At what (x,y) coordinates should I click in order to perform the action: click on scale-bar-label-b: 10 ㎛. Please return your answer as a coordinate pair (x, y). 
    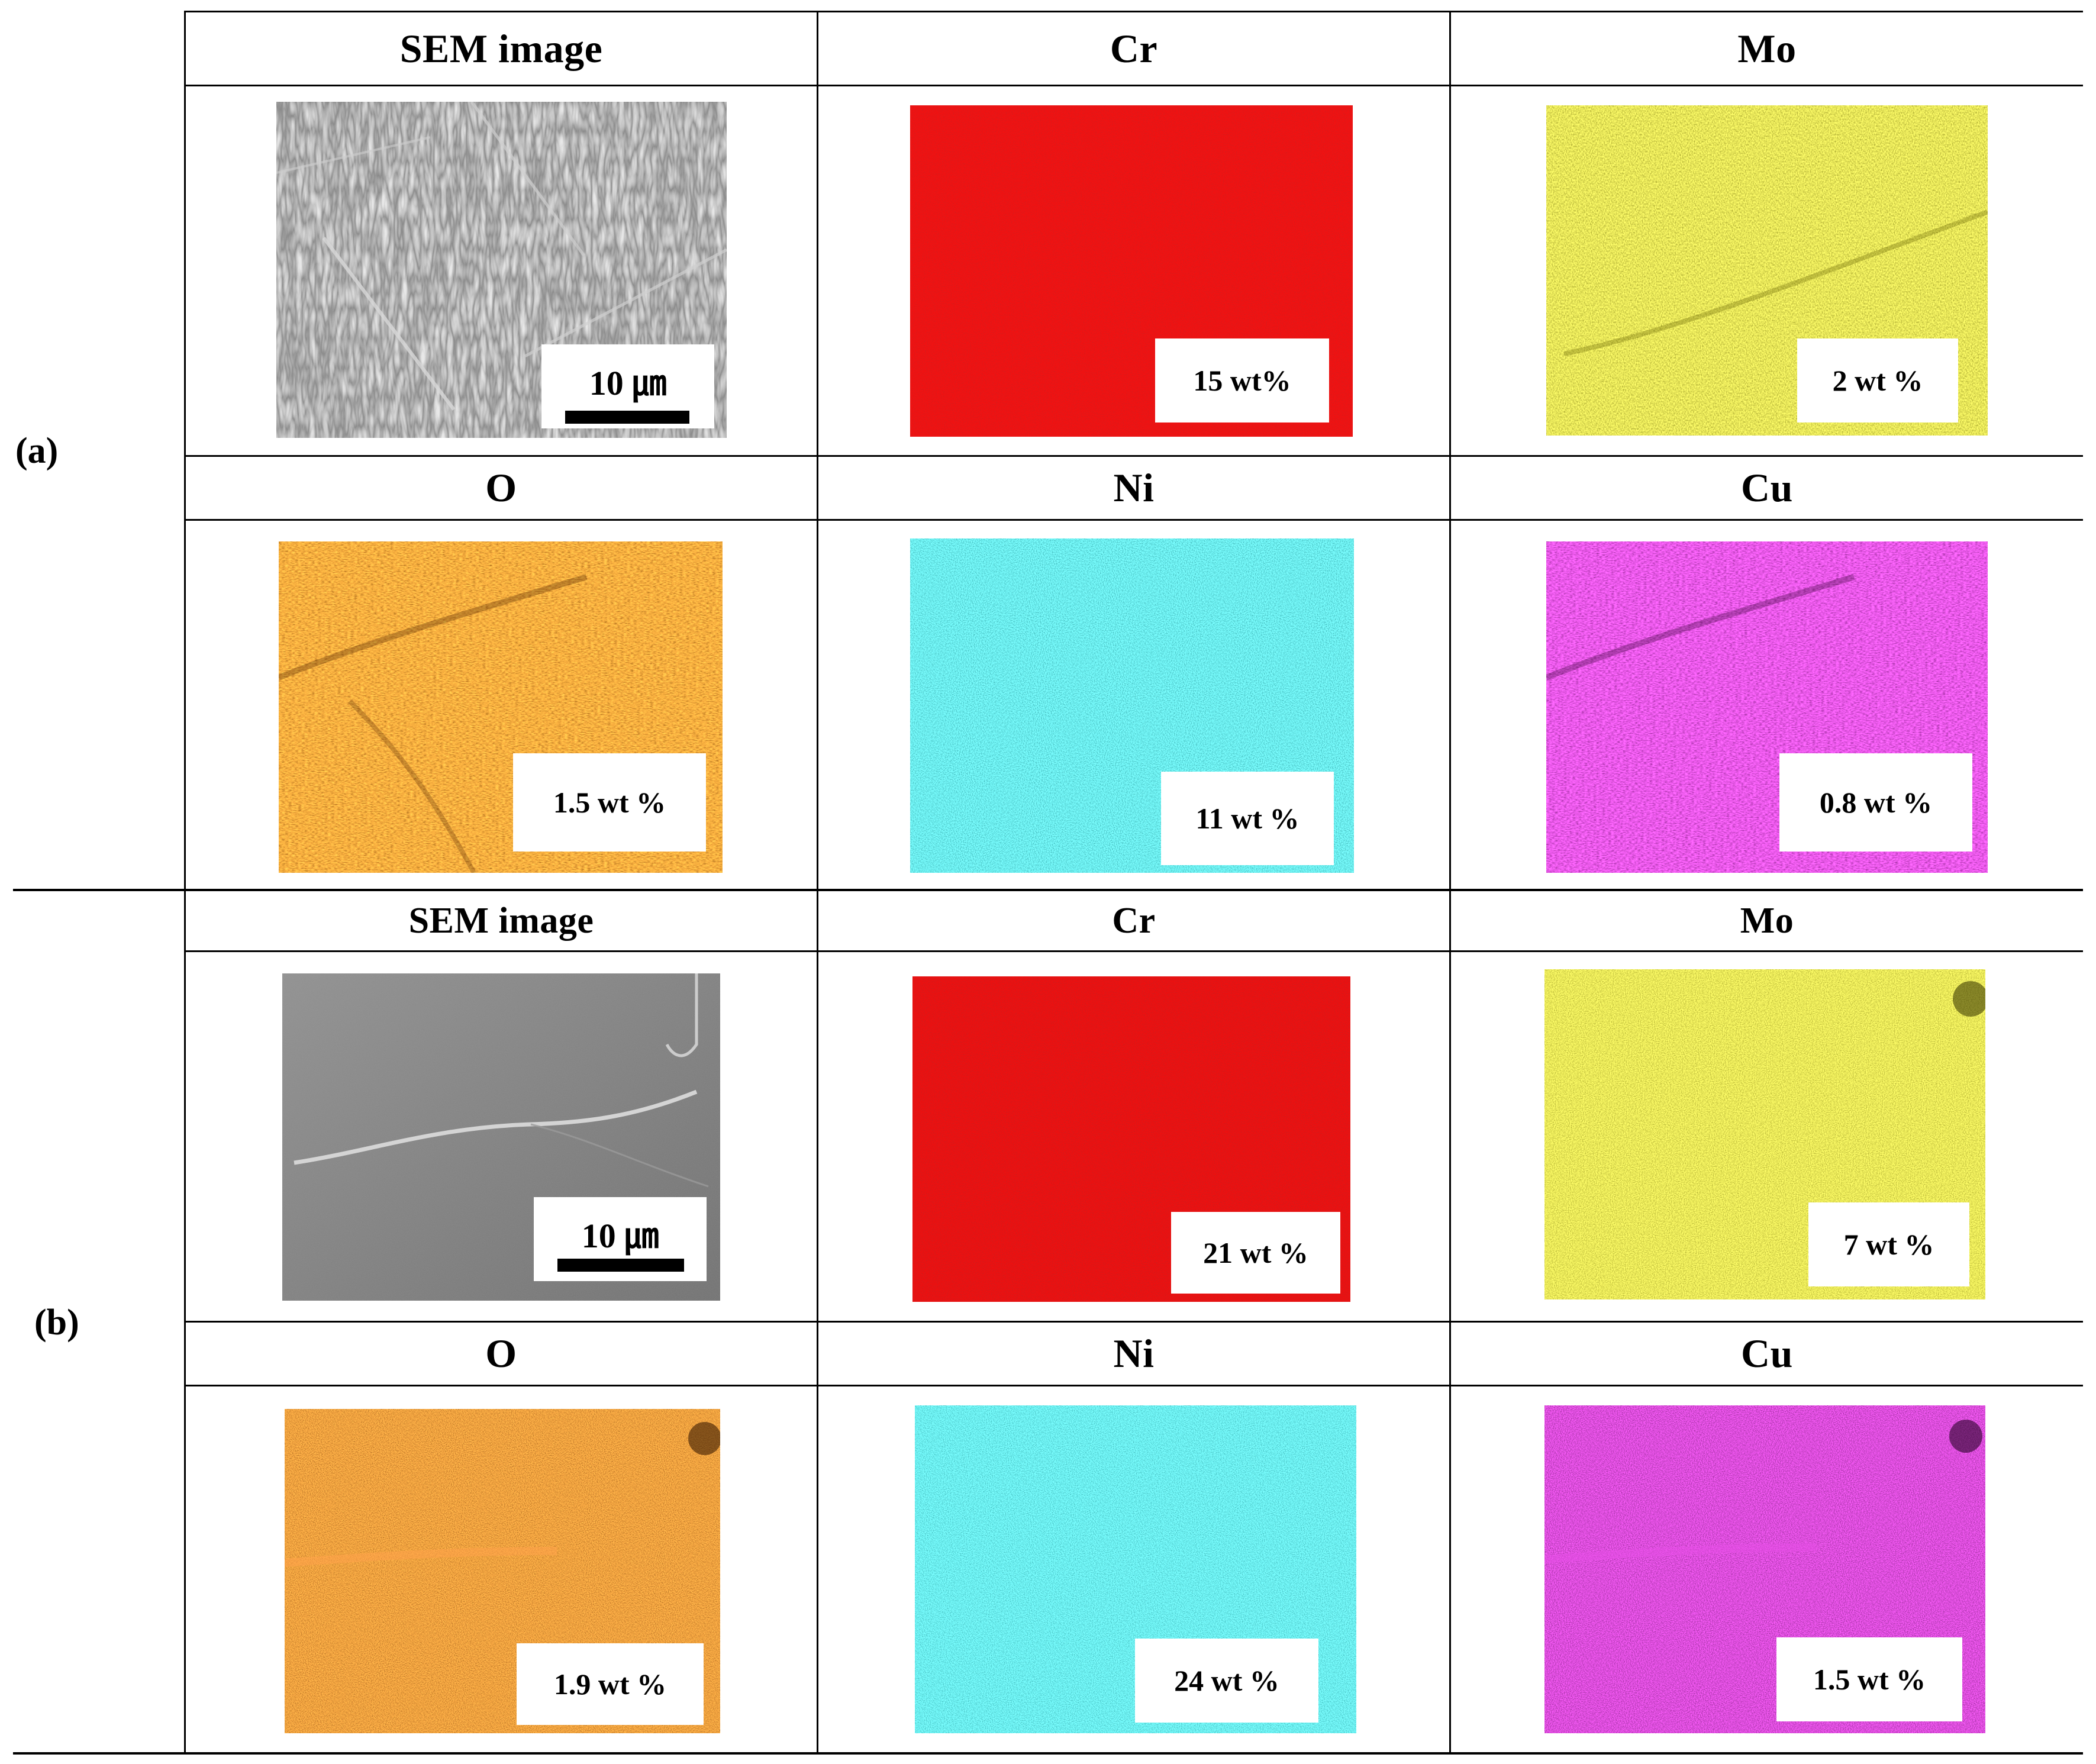
    Looking at the image, I should click on (620, 1236).